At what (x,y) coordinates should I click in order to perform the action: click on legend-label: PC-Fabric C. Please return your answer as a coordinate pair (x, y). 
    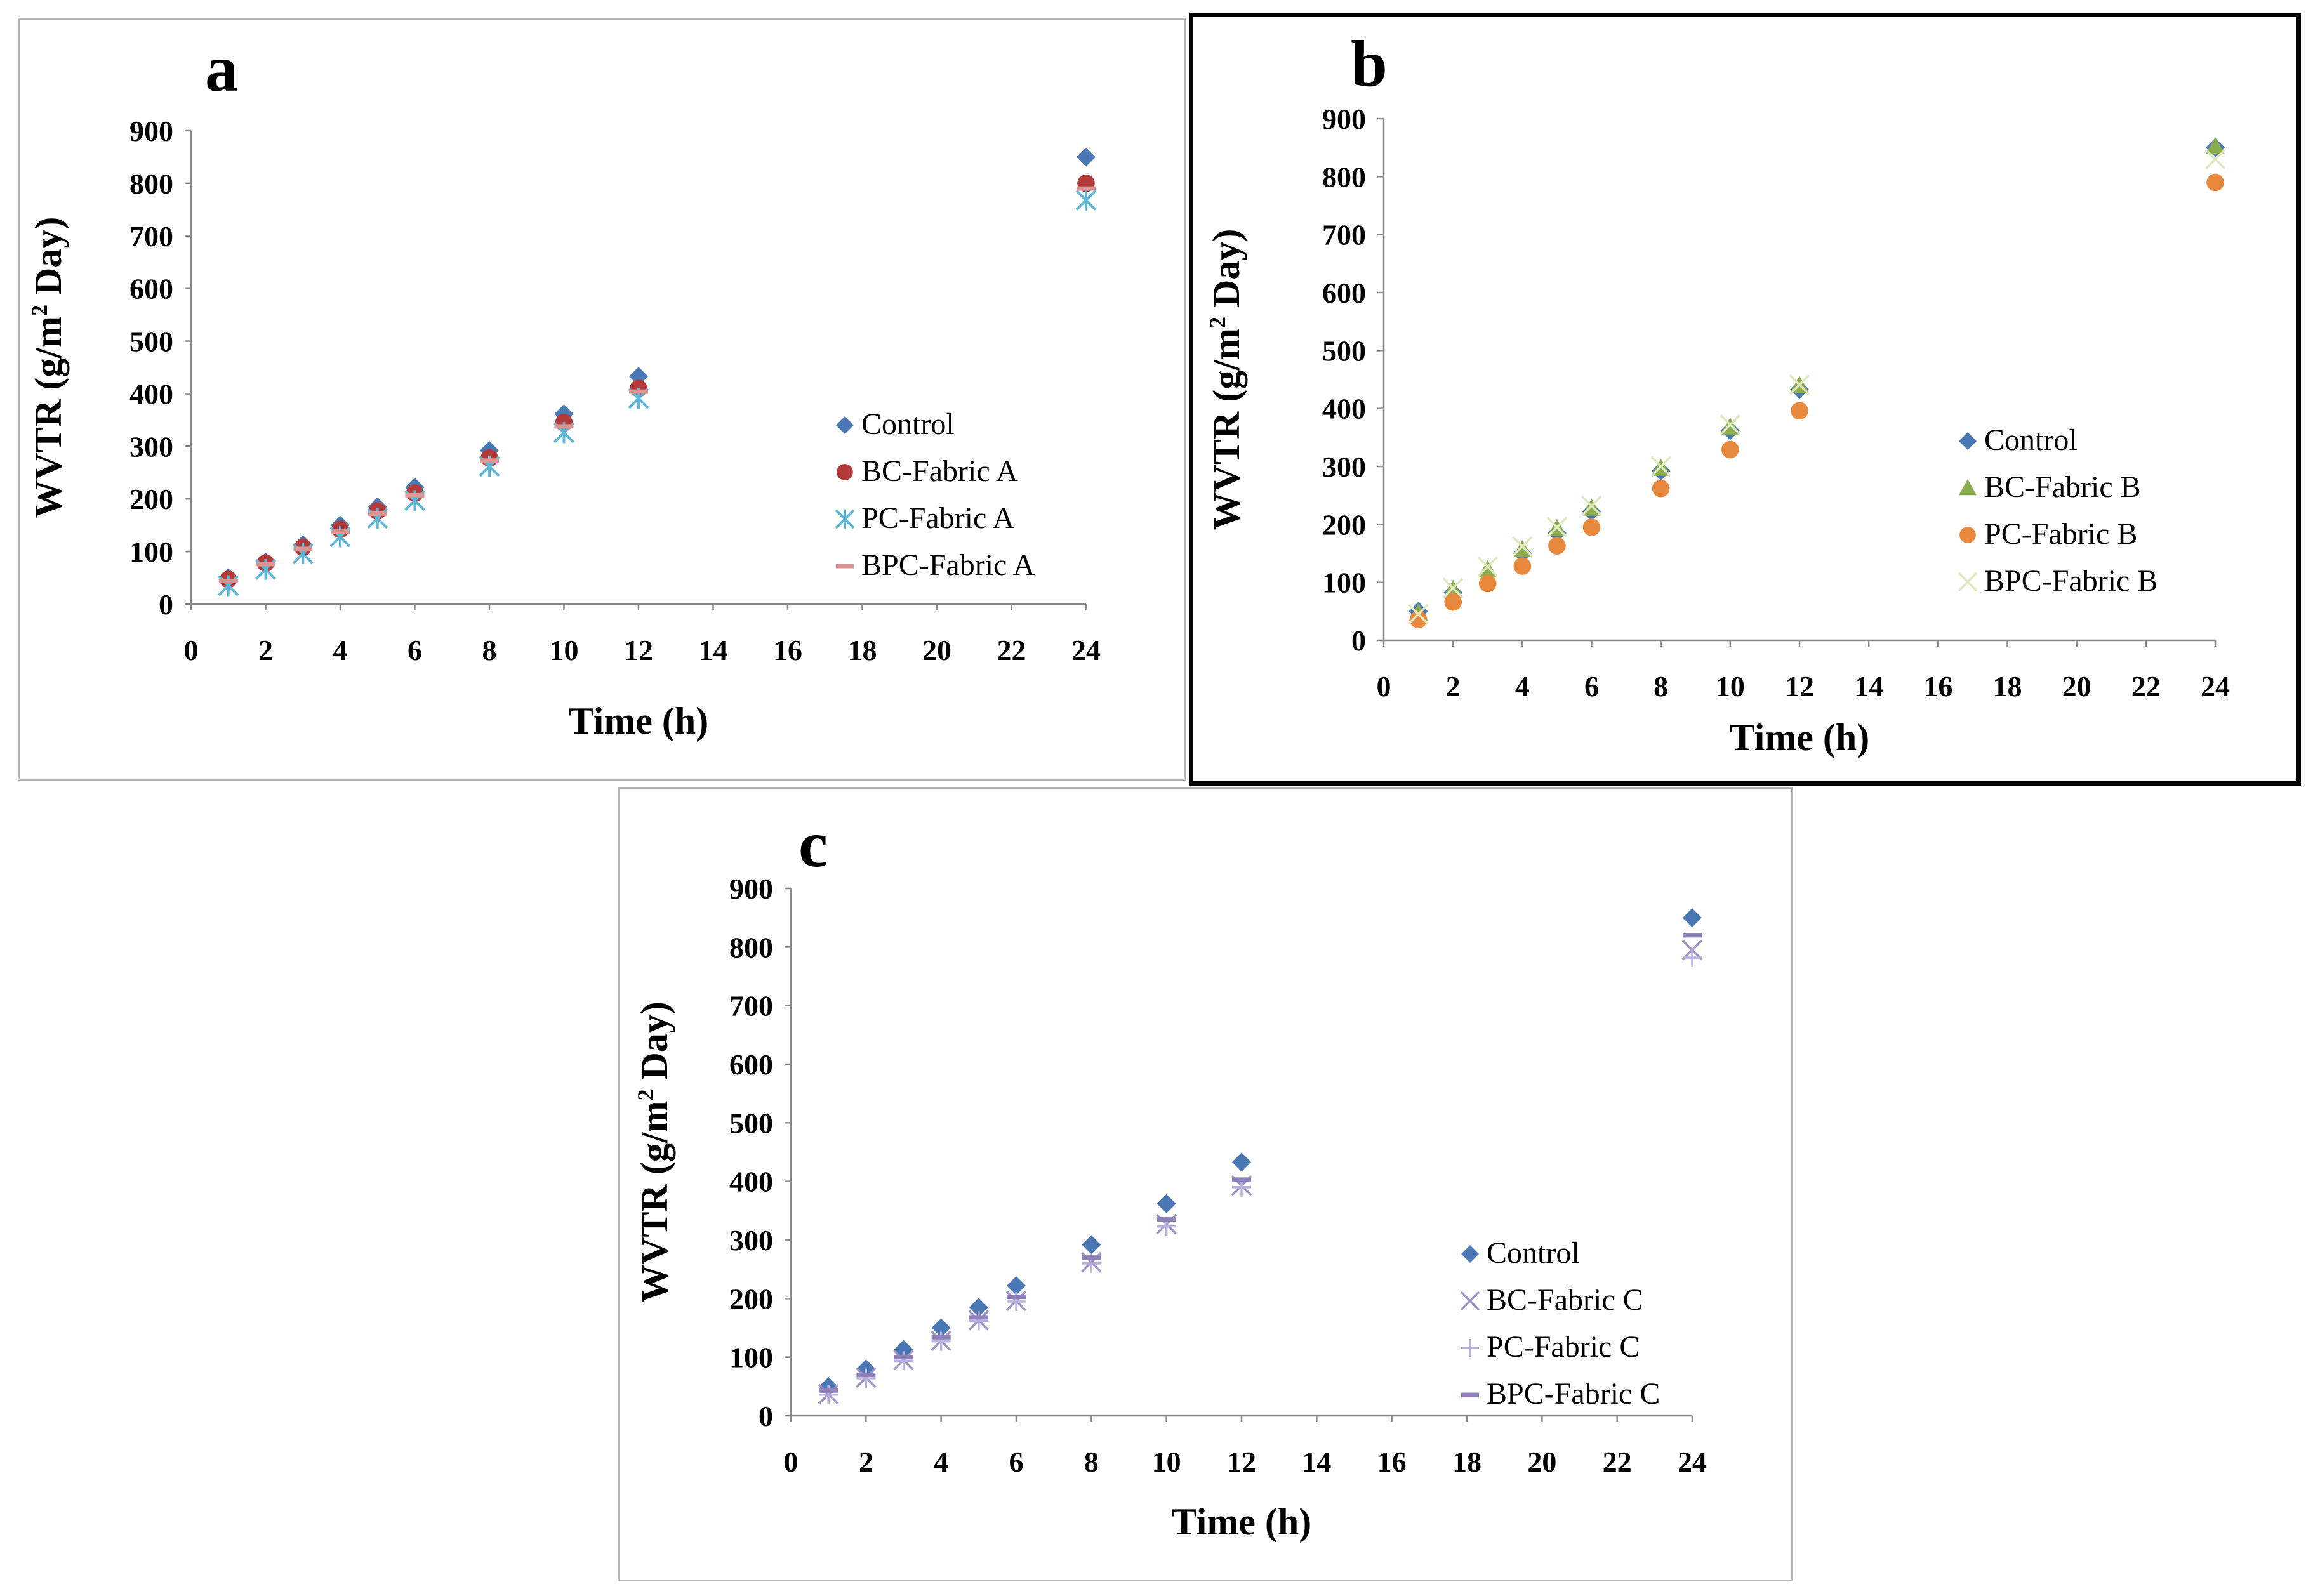
    Looking at the image, I should click on (1563, 1347).